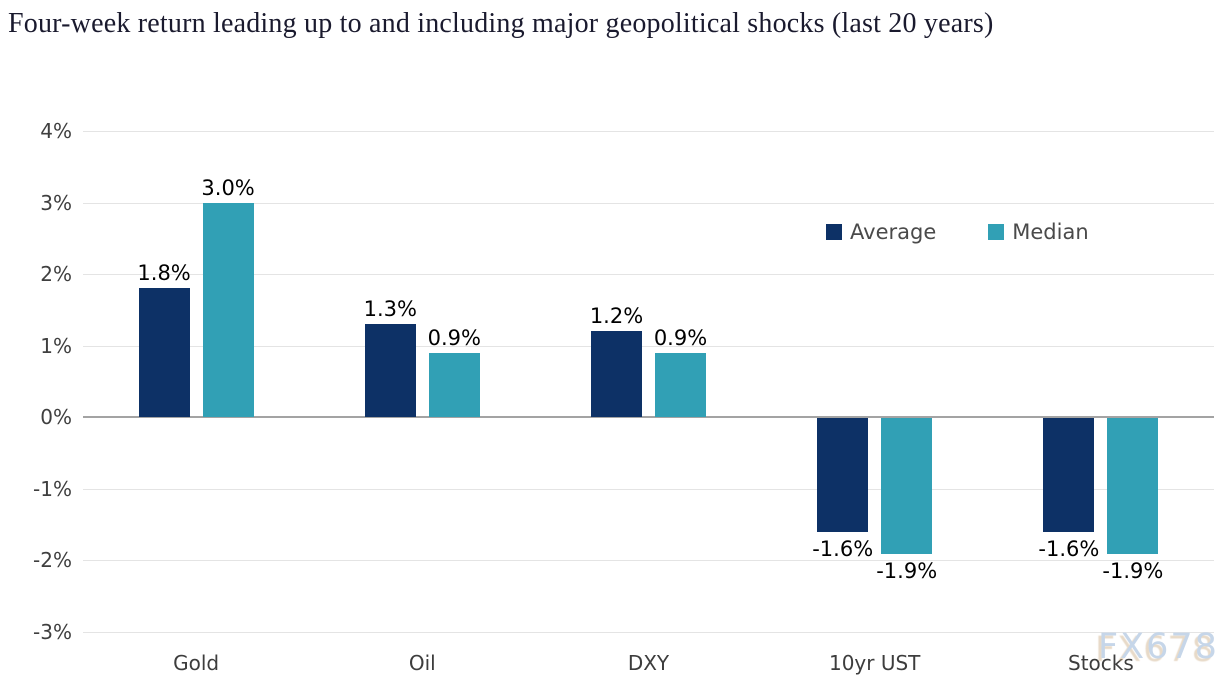  Describe the element at coordinates (834, 232) in the screenshot. I see `legend-swatch-average` at that location.